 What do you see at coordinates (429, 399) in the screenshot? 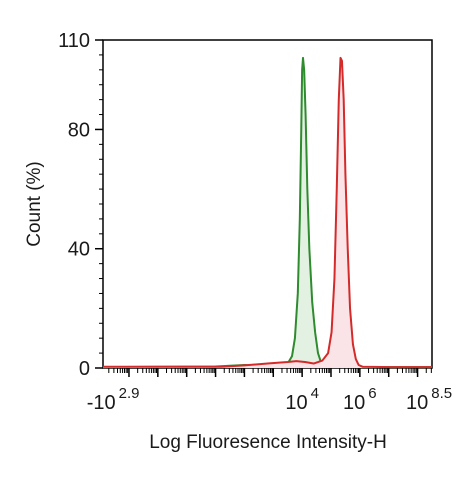
I see `x-tick-label: 10 8.5` at bounding box center [429, 399].